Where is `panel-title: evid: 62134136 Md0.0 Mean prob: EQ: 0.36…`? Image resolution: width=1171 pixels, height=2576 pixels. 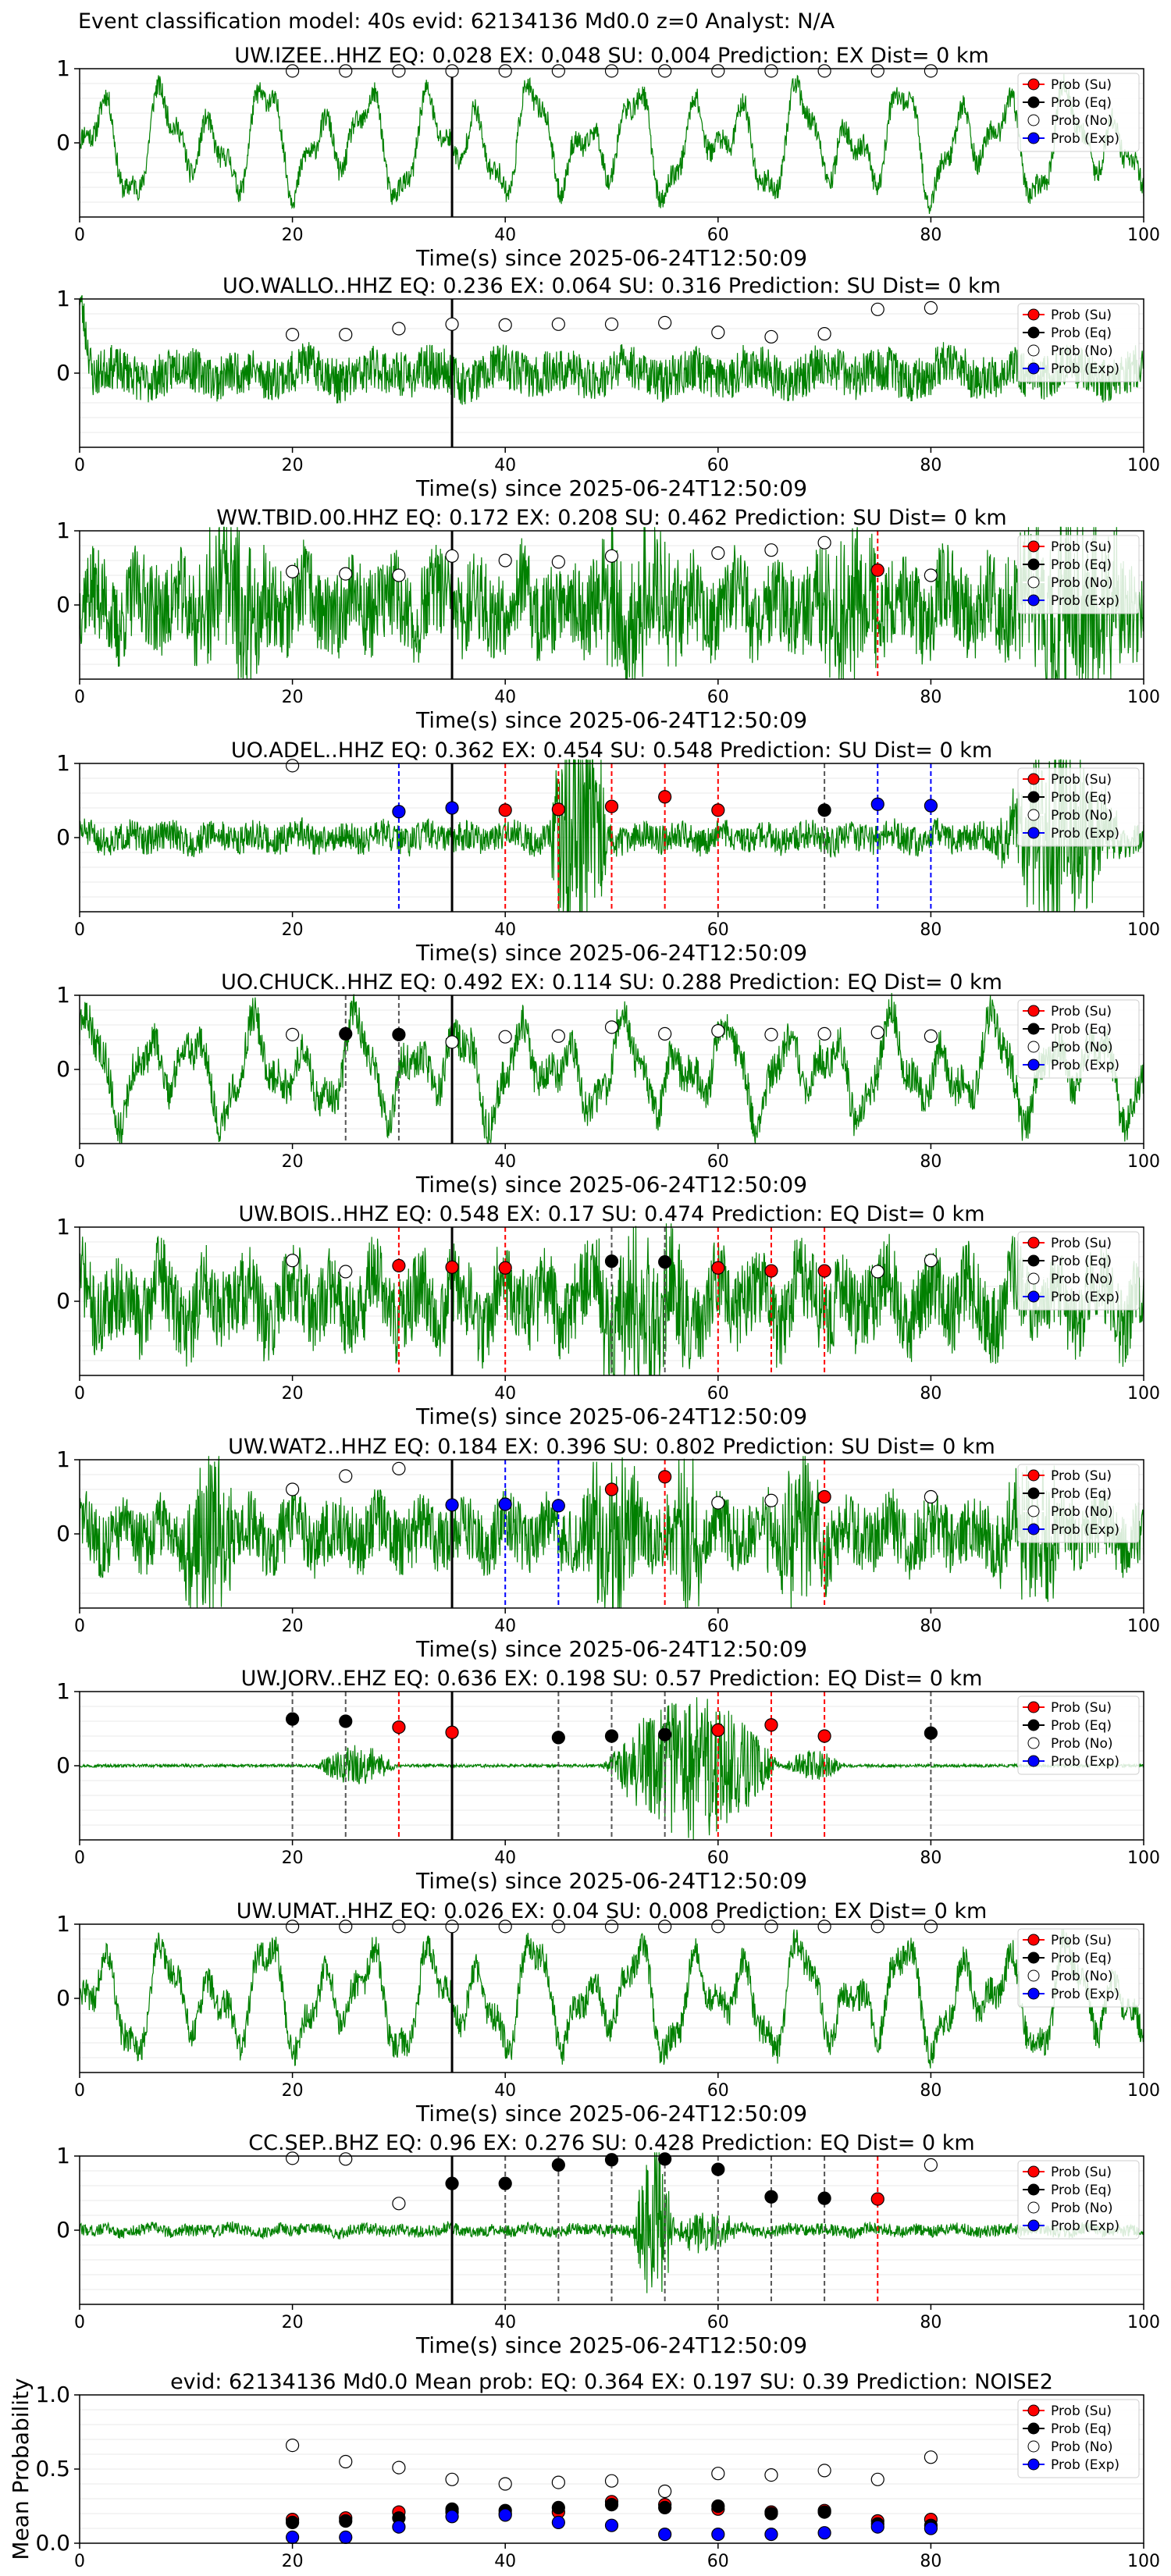 panel-title: evid: 62134136 Md0.0 Mean prob: EQ: 0.36… is located at coordinates (611, 2382).